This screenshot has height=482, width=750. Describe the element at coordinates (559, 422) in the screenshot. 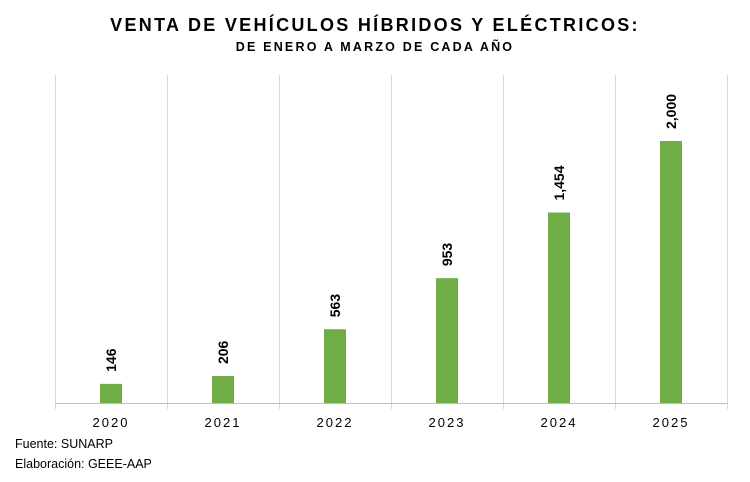

I see `x-tick-2024: 2024` at that location.